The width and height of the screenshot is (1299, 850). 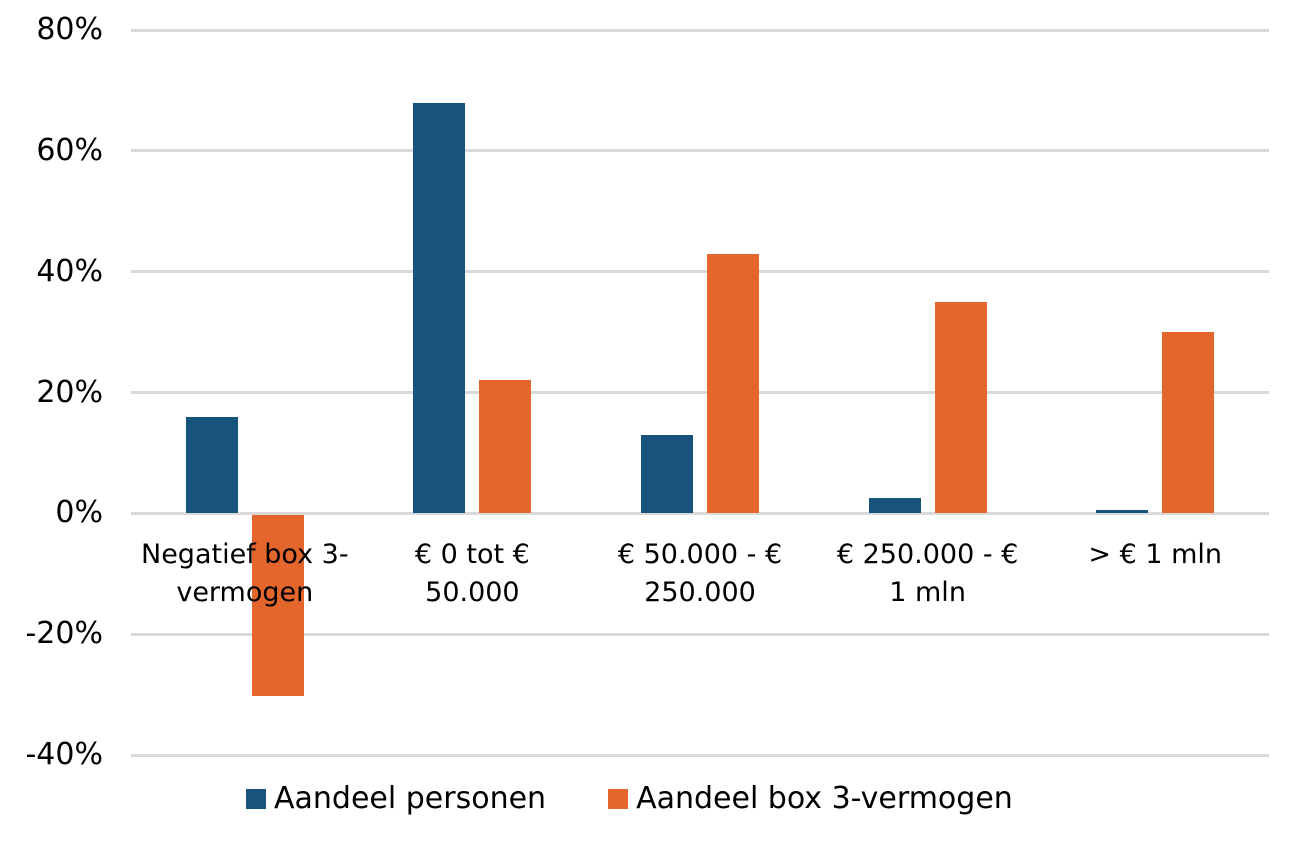 What do you see at coordinates (733, 383) in the screenshot?
I see `bar-series1-cat2` at bounding box center [733, 383].